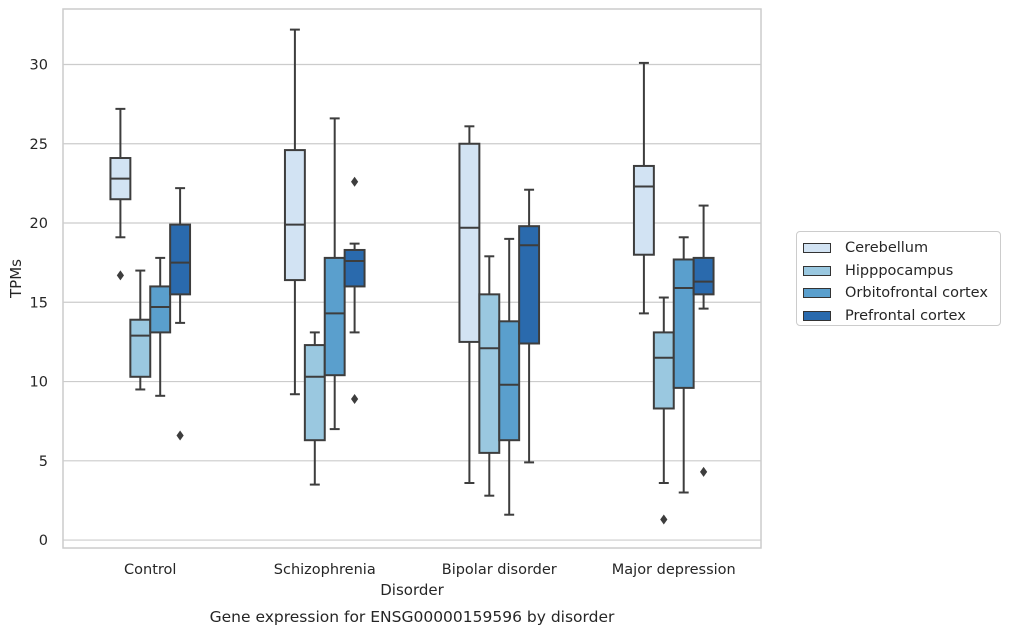  What do you see at coordinates (39, 145) in the screenshot?
I see `y-tick-label: 25` at bounding box center [39, 145].